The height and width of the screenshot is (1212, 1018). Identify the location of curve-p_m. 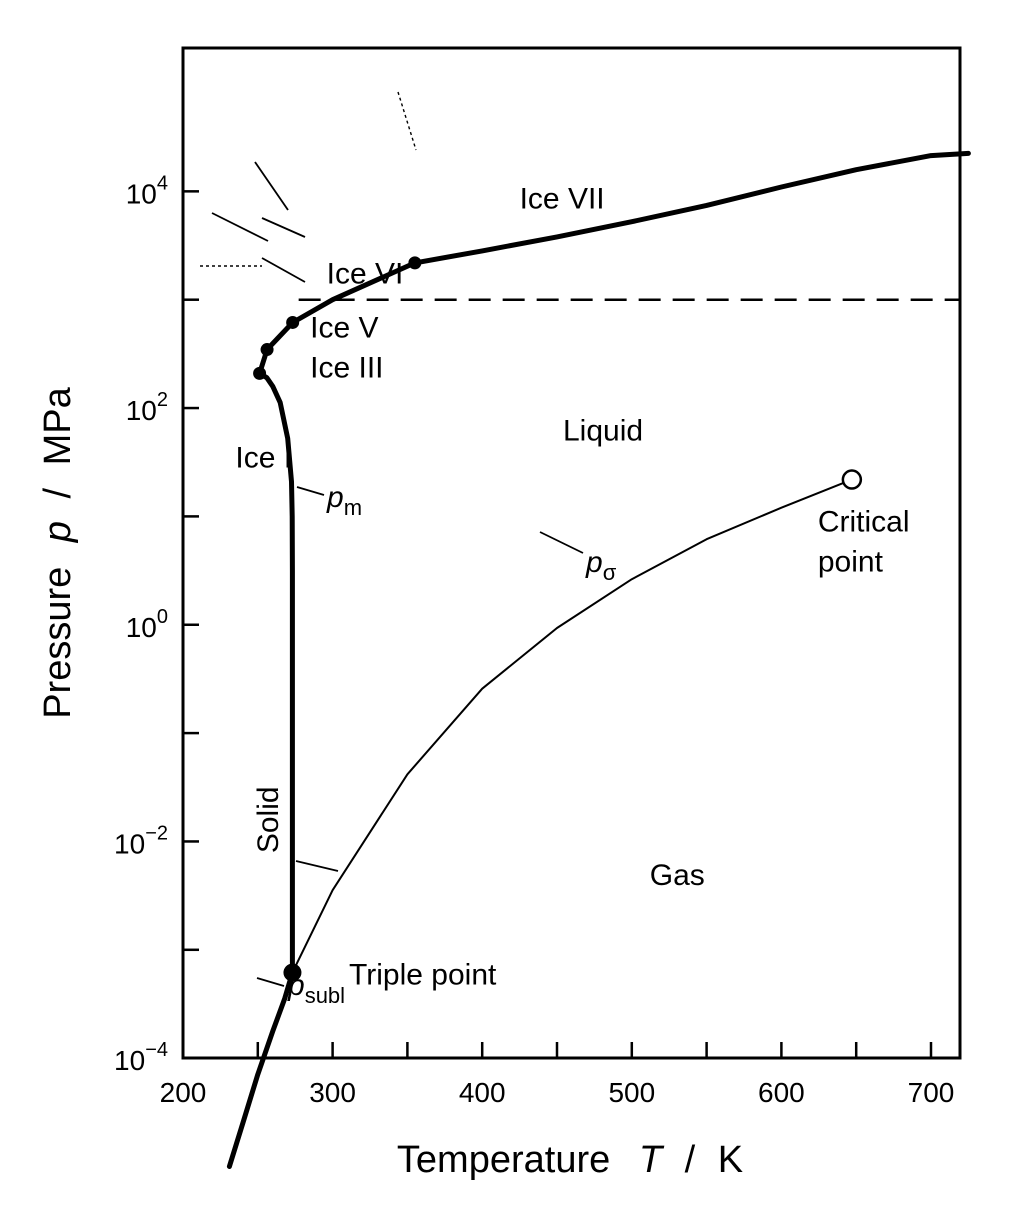
(276, 673).